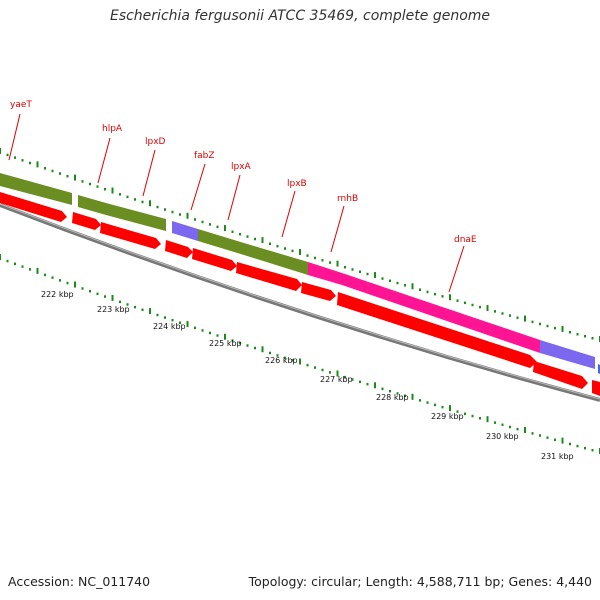 Image resolution: width=600 pixels, height=600 pixels. What do you see at coordinates (169, 326) in the screenshot?
I see `kbp-label: 224 kbp` at bounding box center [169, 326].